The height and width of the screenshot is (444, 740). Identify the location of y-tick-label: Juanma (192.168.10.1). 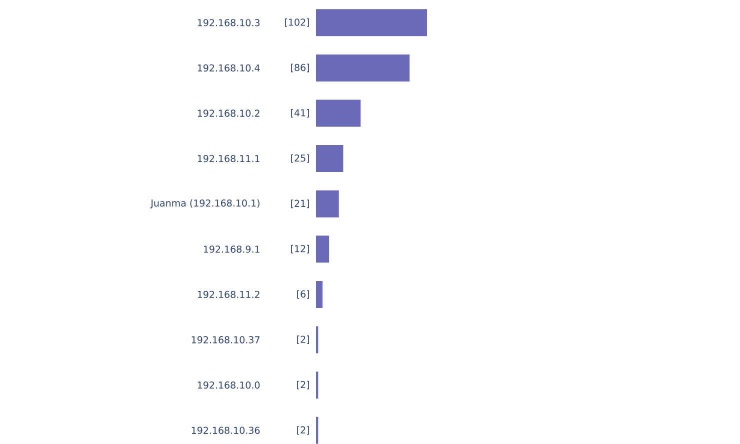
(205, 203).